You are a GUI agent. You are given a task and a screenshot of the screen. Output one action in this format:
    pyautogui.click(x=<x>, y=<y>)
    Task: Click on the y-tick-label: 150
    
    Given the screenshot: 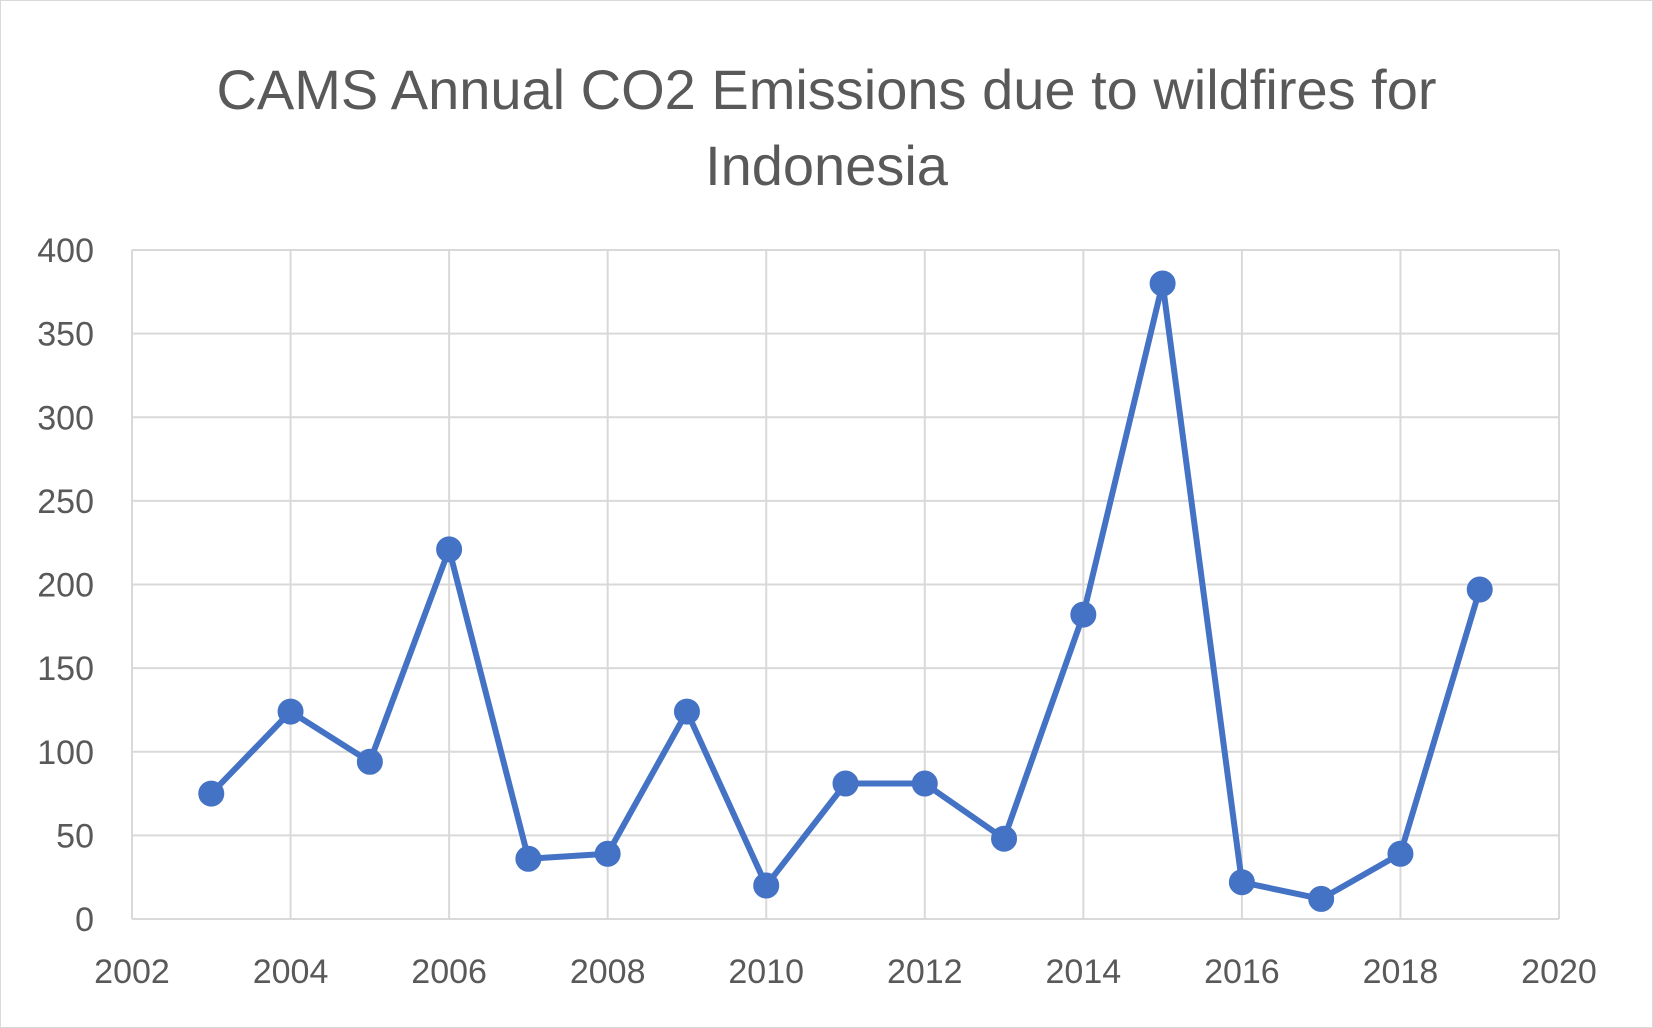 What is the action you would take?
    pyautogui.click(x=65, y=669)
    